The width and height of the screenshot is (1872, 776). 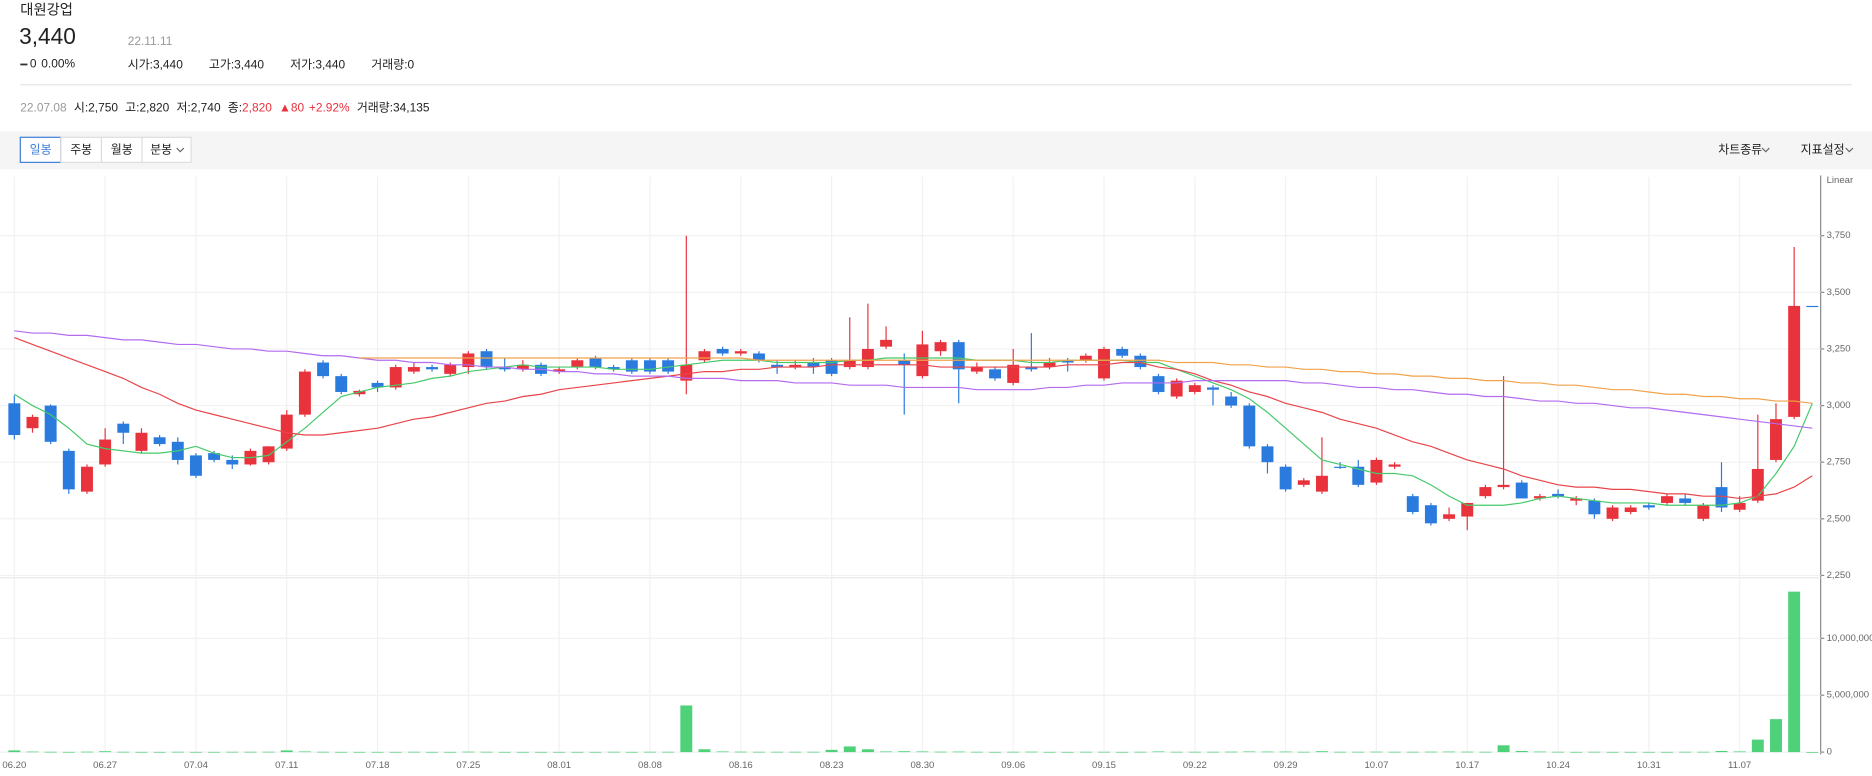 What do you see at coordinates (14, 765) in the screenshot?
I see `x-tick-label: 06.20` at bounding box center [14, 765].